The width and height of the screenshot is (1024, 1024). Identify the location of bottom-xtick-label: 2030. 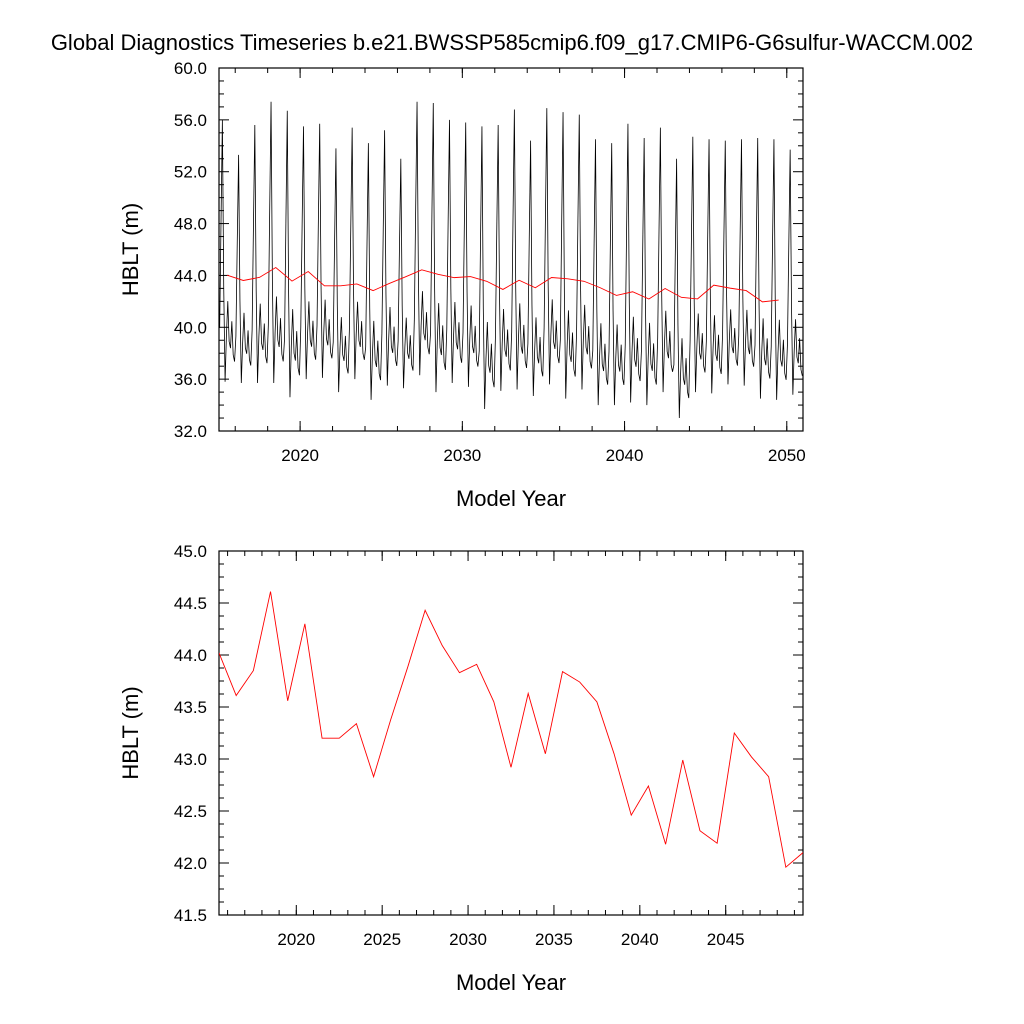
(468, 939).